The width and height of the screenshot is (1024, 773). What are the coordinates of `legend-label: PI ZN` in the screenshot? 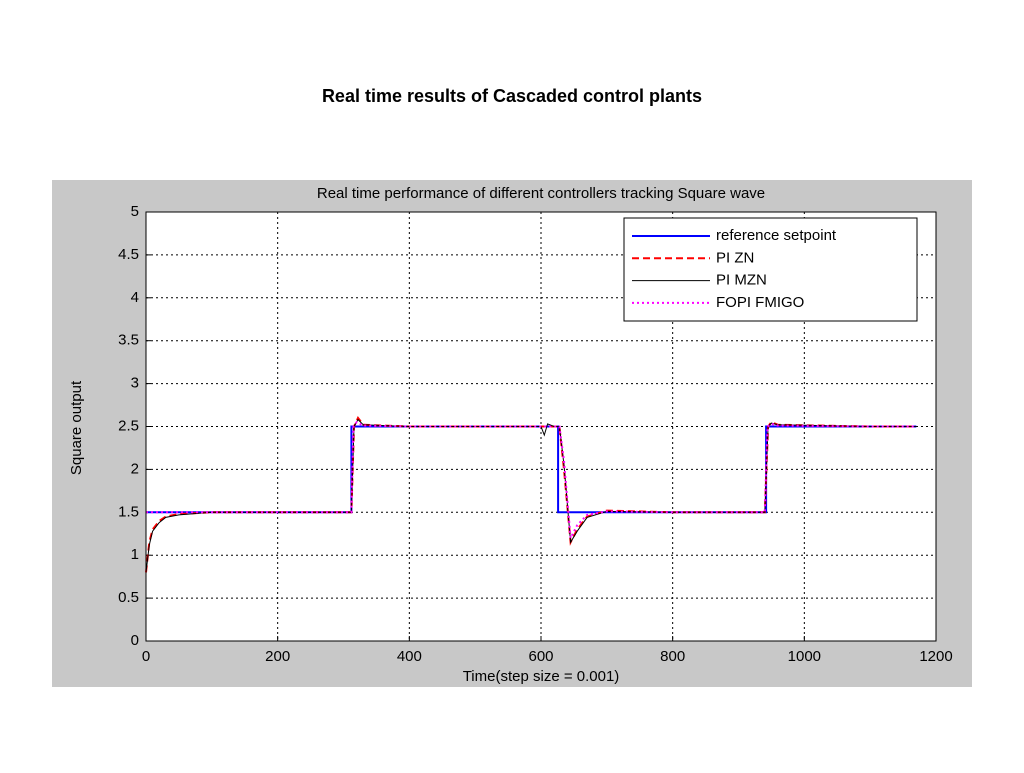 It's located at (735, 257).